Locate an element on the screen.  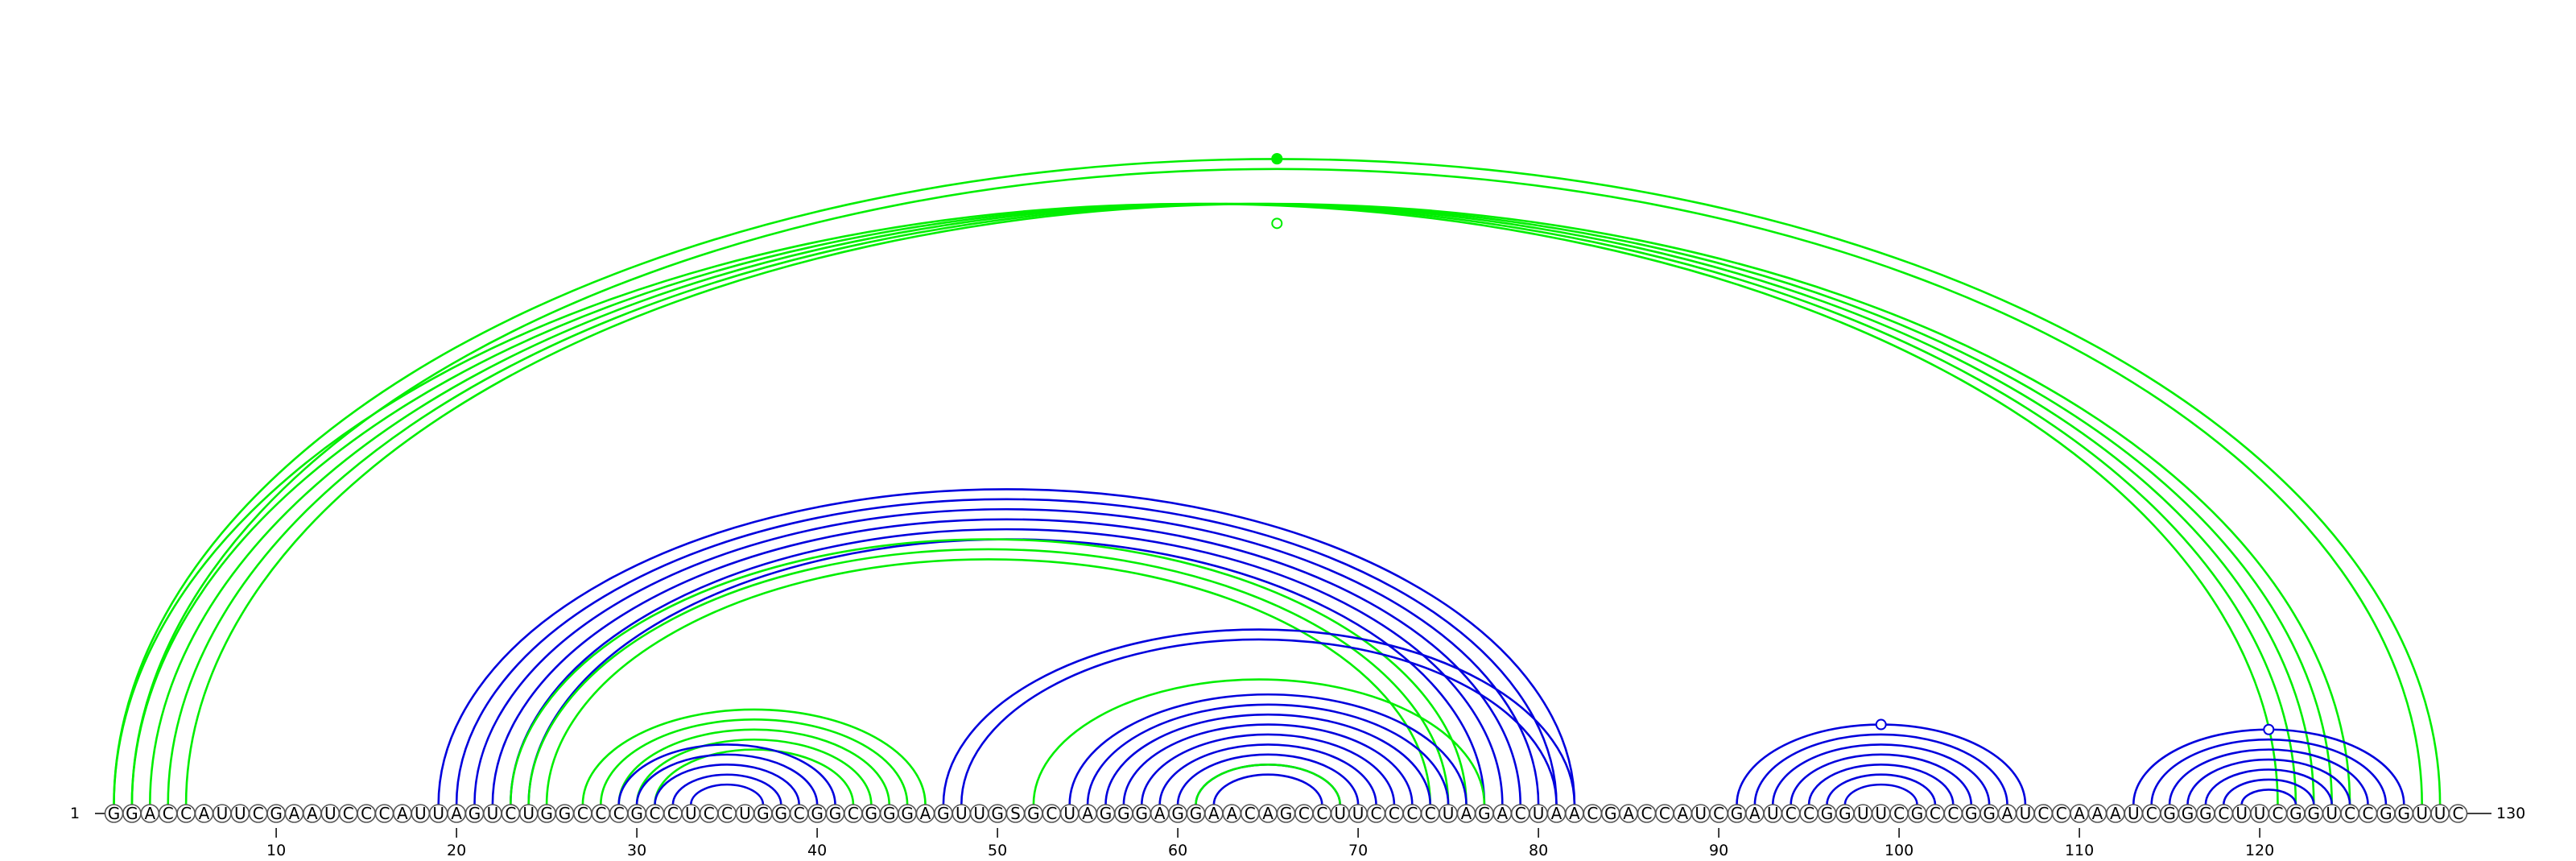
tick-label-20: 20 is located at coordinates (456, 849).